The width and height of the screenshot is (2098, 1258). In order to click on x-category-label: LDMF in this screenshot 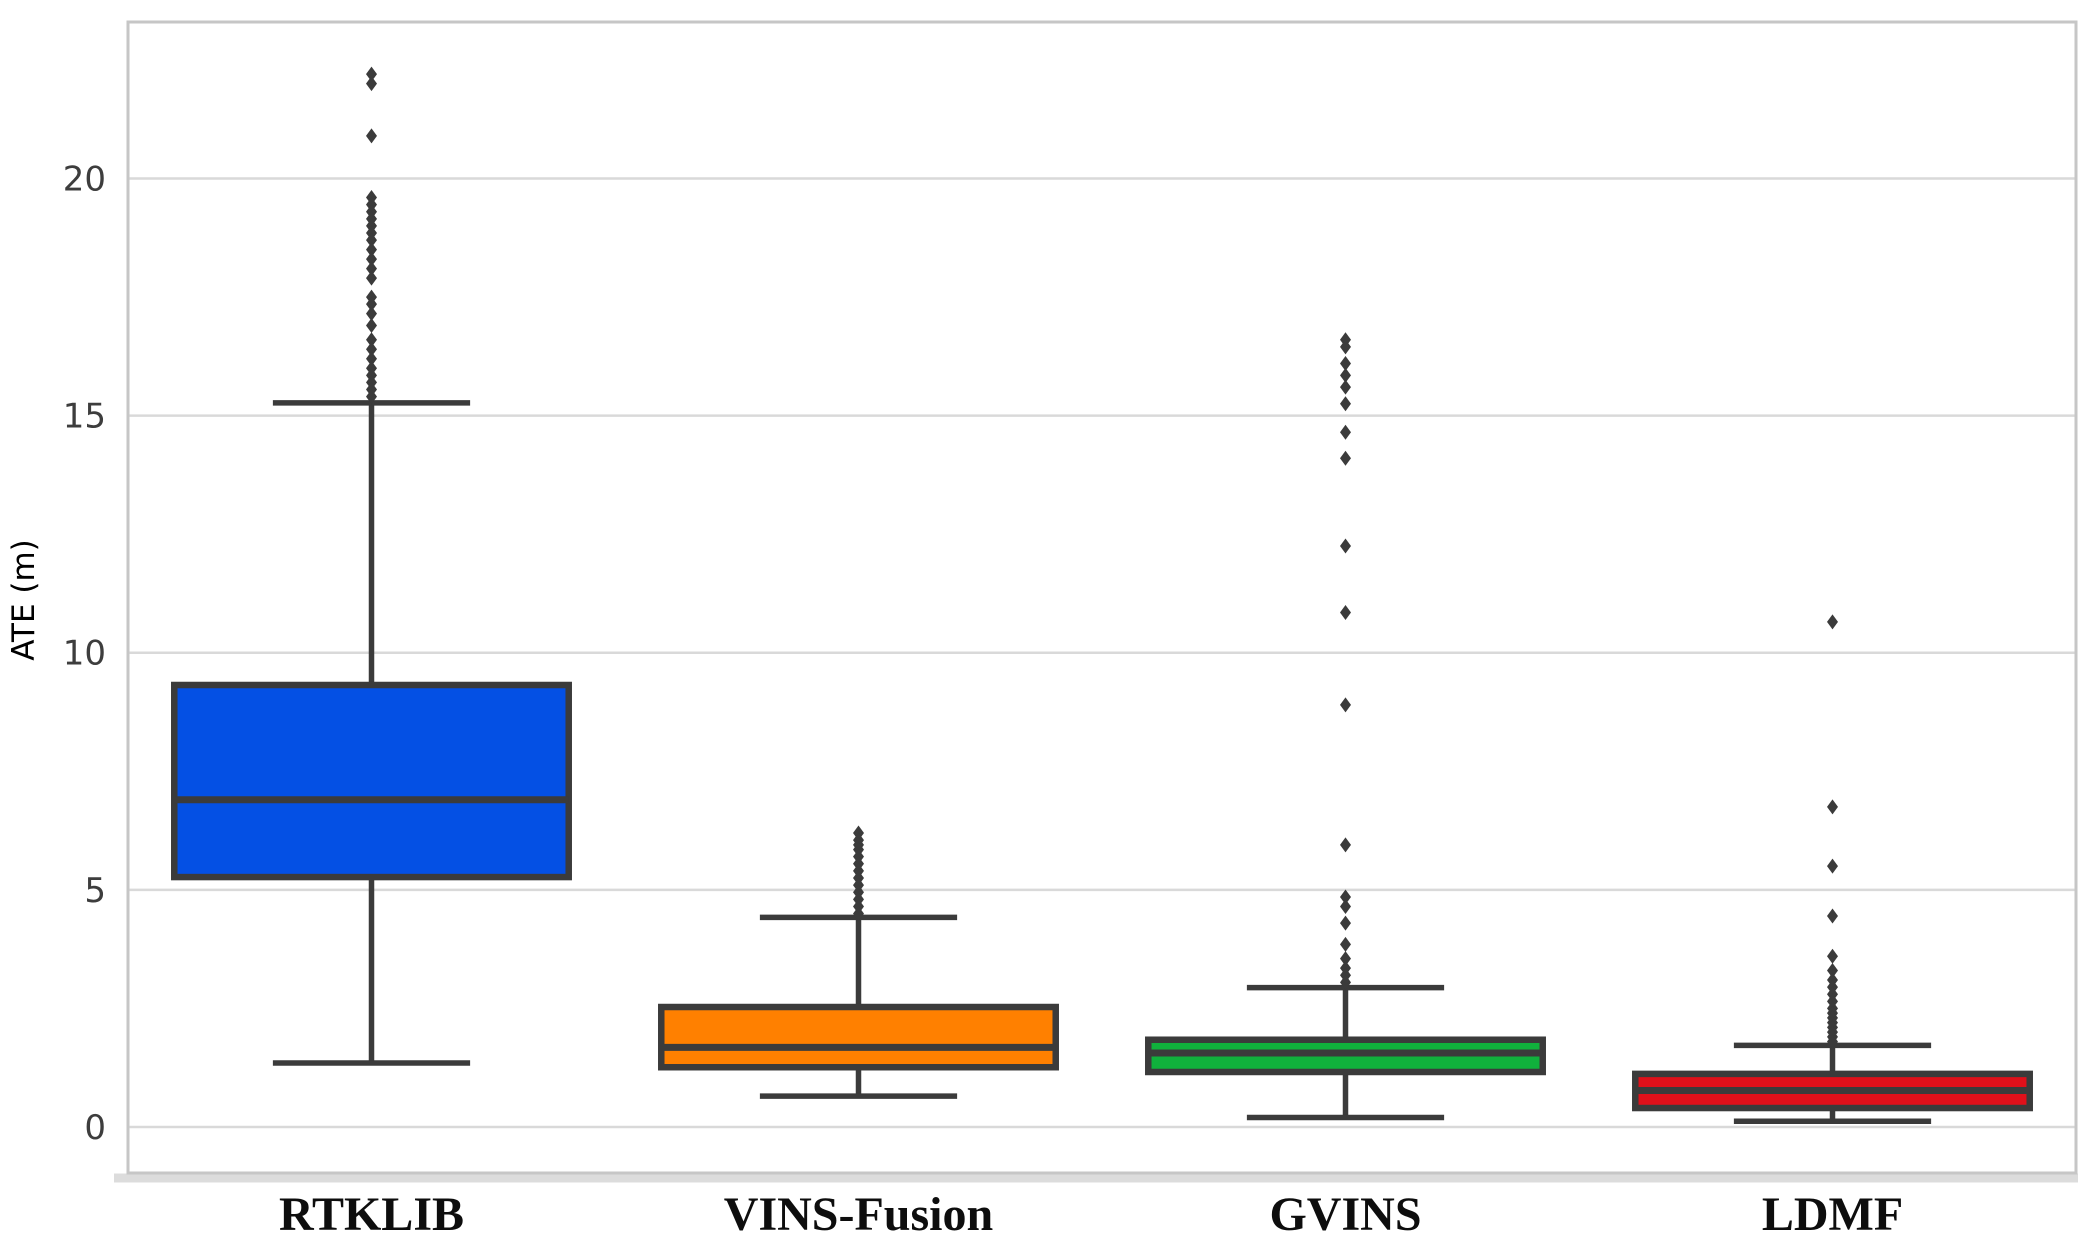, I will do `click(1832, 1214)`.